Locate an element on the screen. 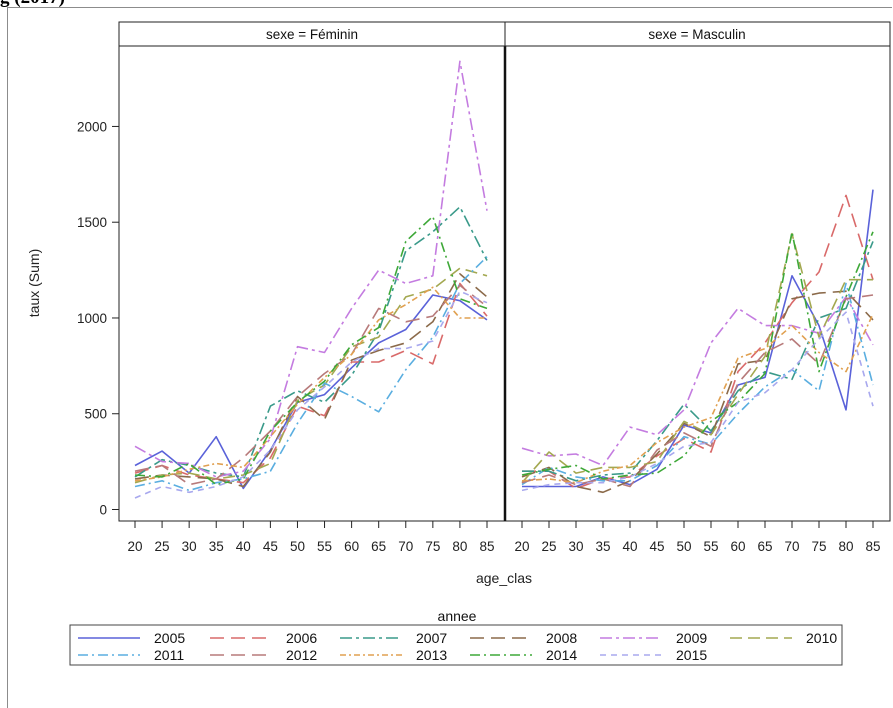 This screenshot has height=708, width=893. legend-box is located at coordinates (456, 645).